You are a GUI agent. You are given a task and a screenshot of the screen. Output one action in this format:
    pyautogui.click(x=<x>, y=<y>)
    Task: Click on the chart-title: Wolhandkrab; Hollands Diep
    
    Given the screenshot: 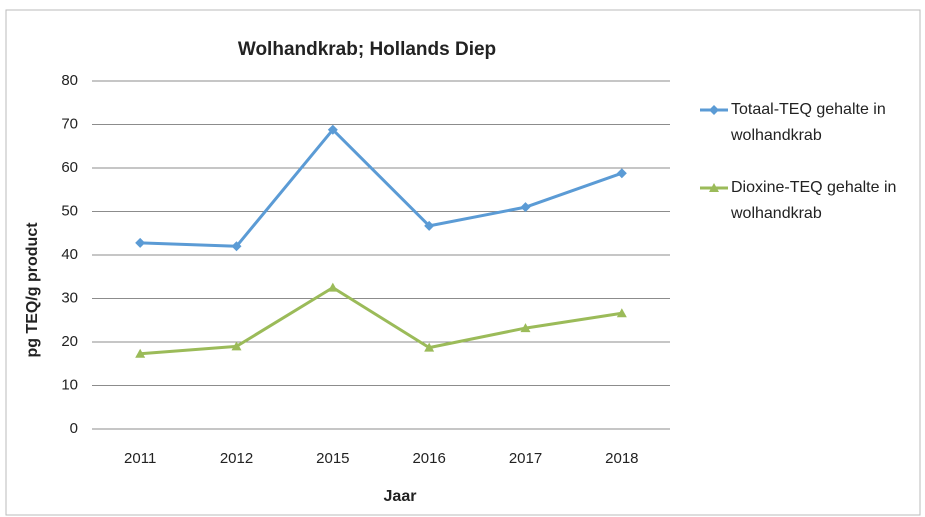 What is the action you would take?
    pyautogui.click(x=367, y=49)
    